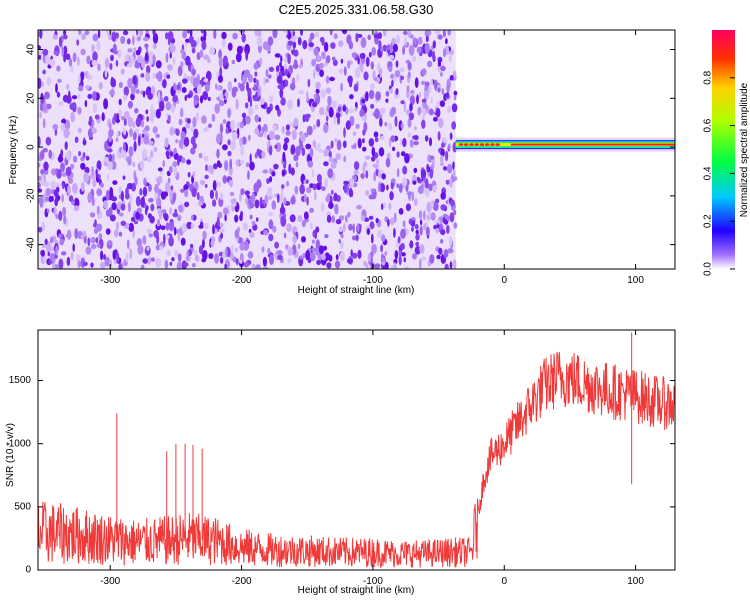 The image size is (750, 600). Describe the element at coordinates (504, 280) in the screenshot. I see `x-tick-label: 0` at that location.